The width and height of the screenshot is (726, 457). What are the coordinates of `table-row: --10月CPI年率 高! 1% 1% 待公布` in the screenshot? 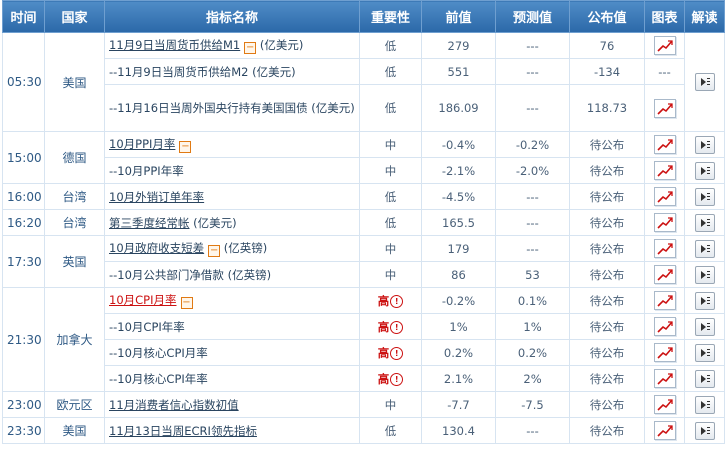 It's located at (364, 326).